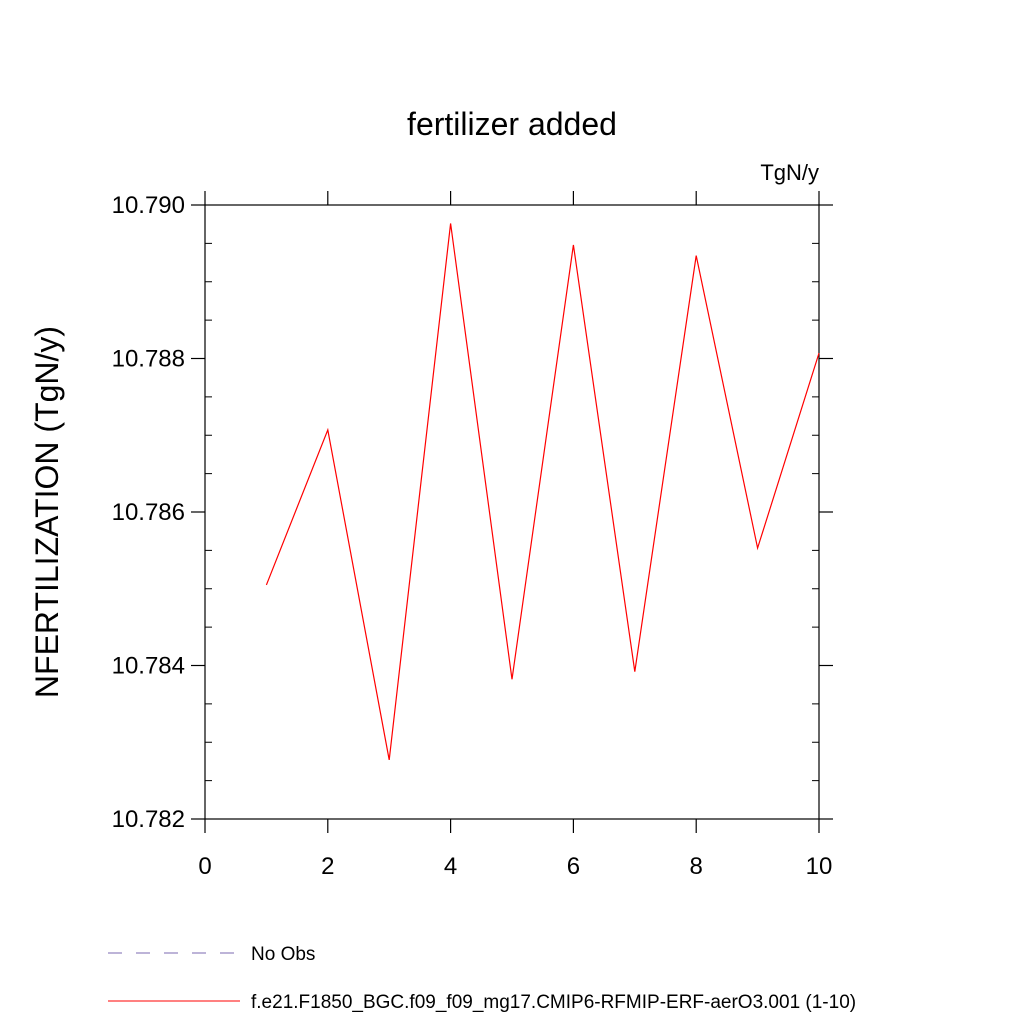  I want to click on y-tick-label: 10.786, so click(148, 512).